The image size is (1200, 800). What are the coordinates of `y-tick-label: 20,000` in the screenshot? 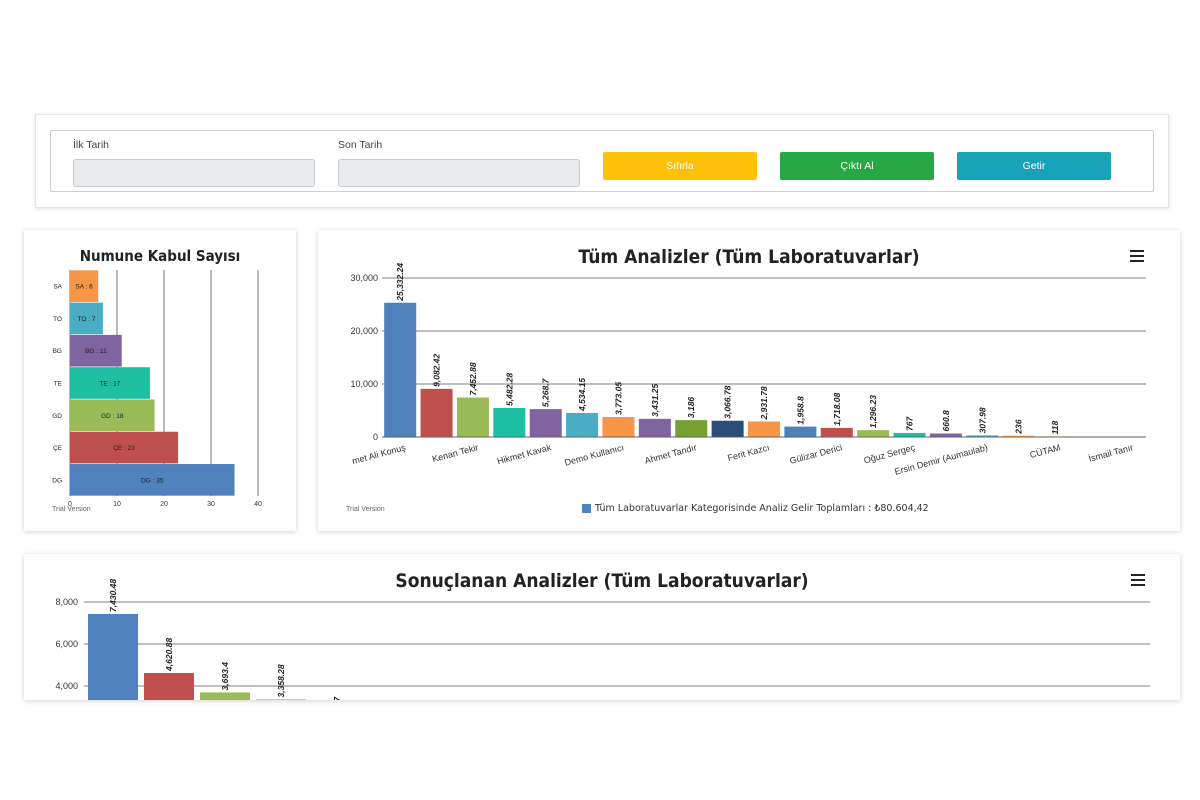 It's located at (364, 331).